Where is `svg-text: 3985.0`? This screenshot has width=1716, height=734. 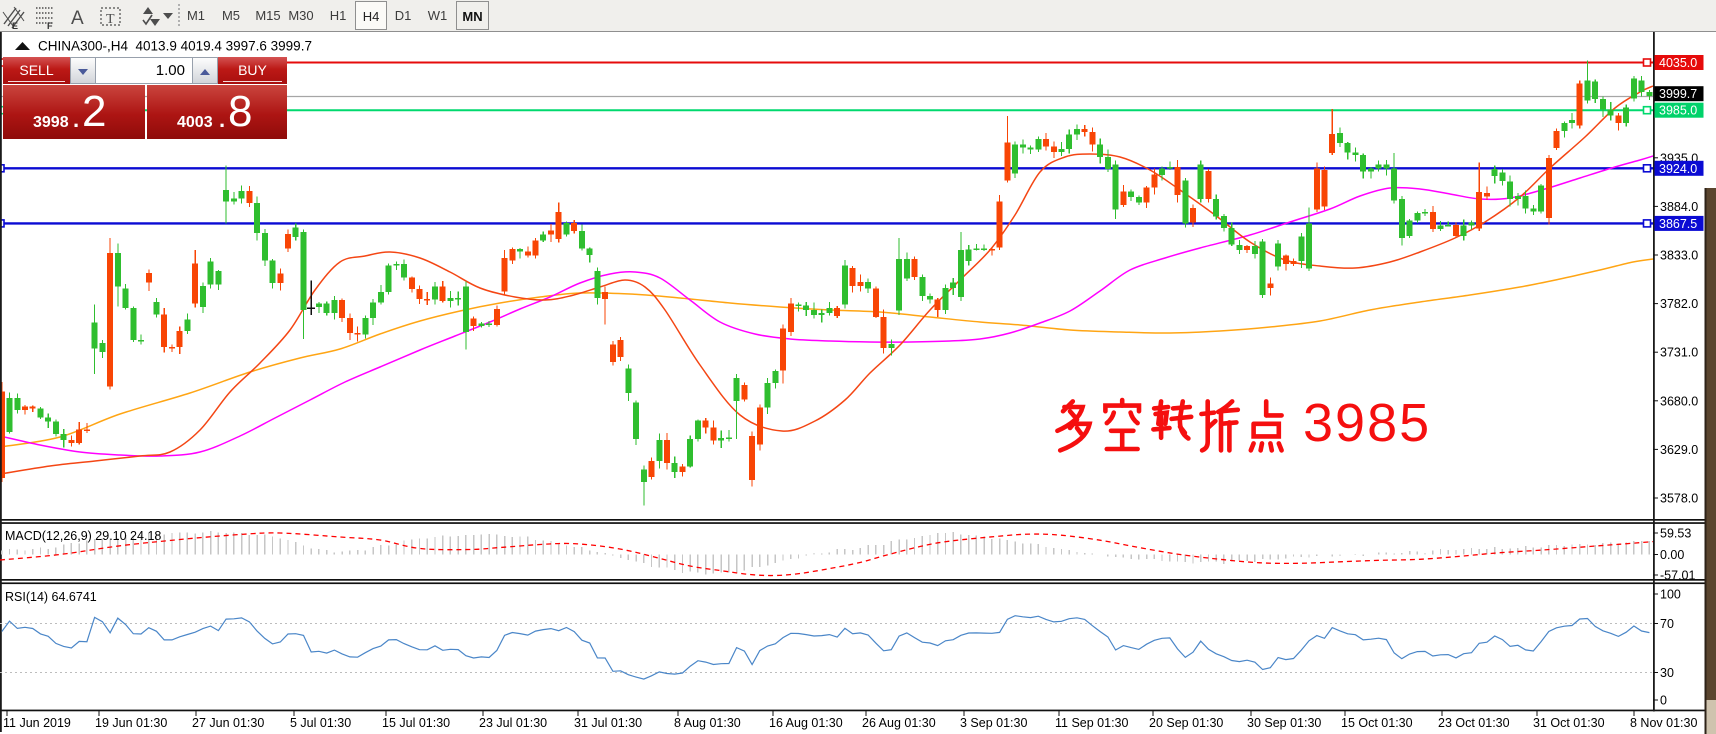 svg-text: 3985.0 is located at coordinates (1678, 111).